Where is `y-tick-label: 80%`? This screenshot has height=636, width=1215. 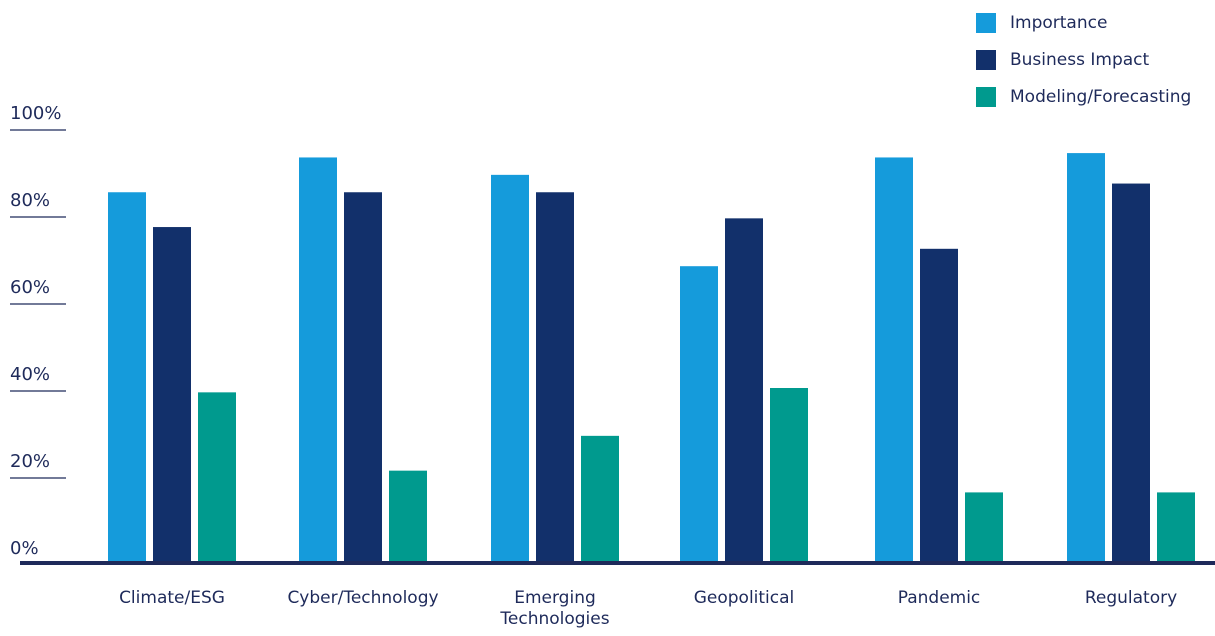
y-tick-label: 80% is located at coordinates (30, 200).